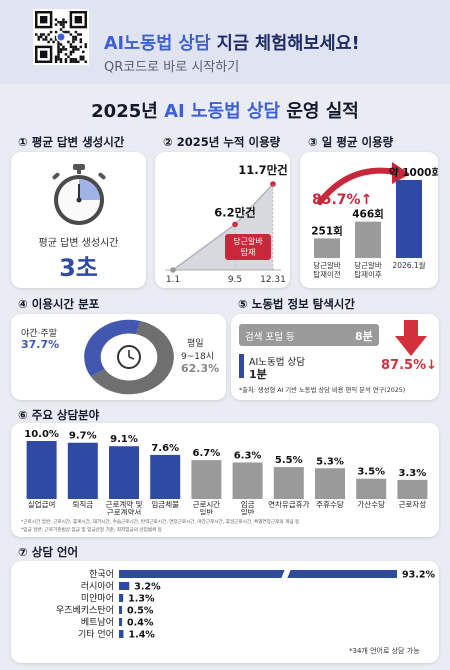  I want to click on sec2-callout-line1: 당근알바, so click(248, 241).